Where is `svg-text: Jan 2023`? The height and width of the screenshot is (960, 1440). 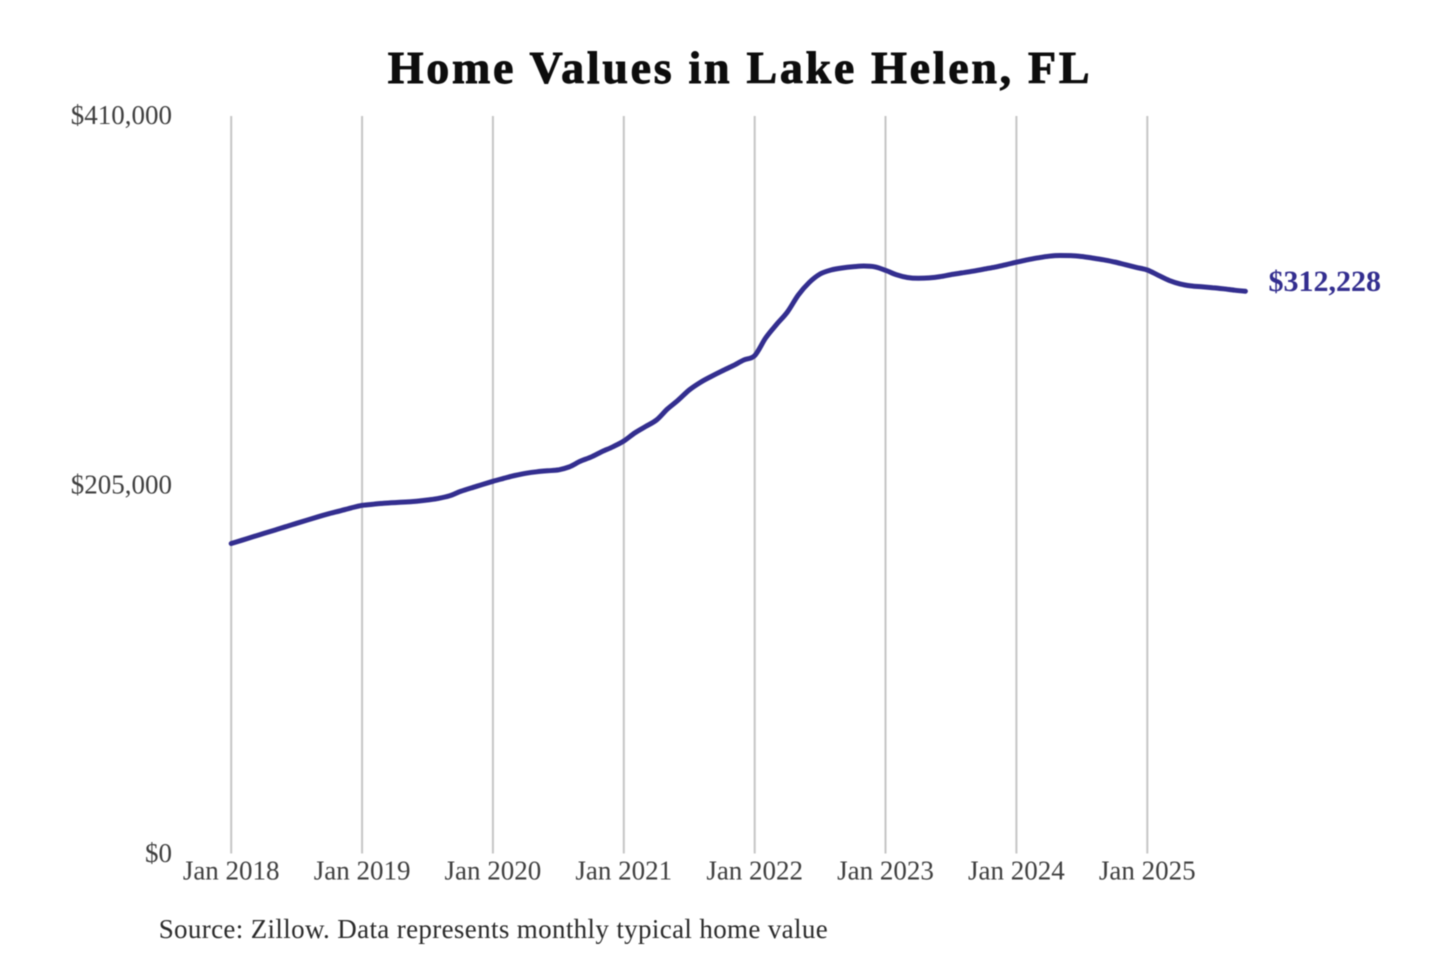
svg-text: Jan 2023 is located at coordinates (885, 871).